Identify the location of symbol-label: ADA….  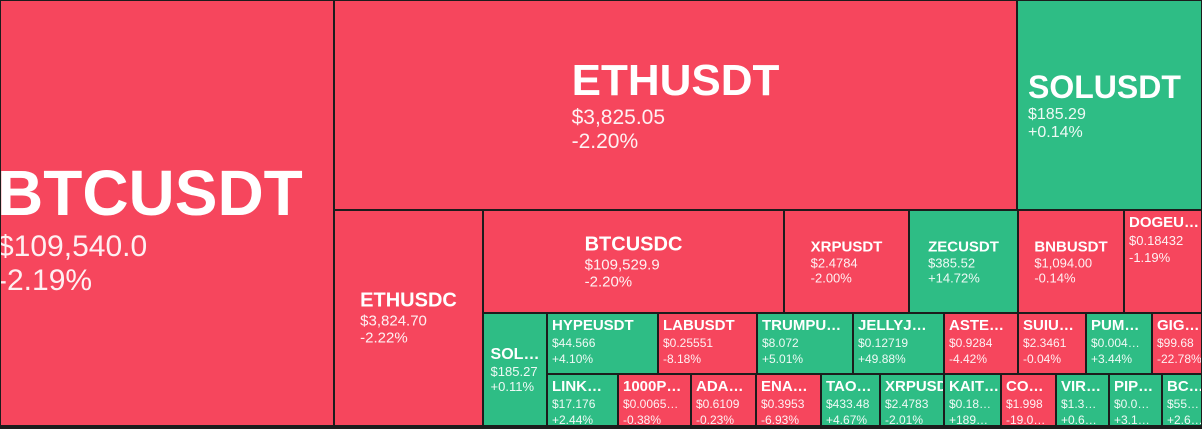
(720, 386).